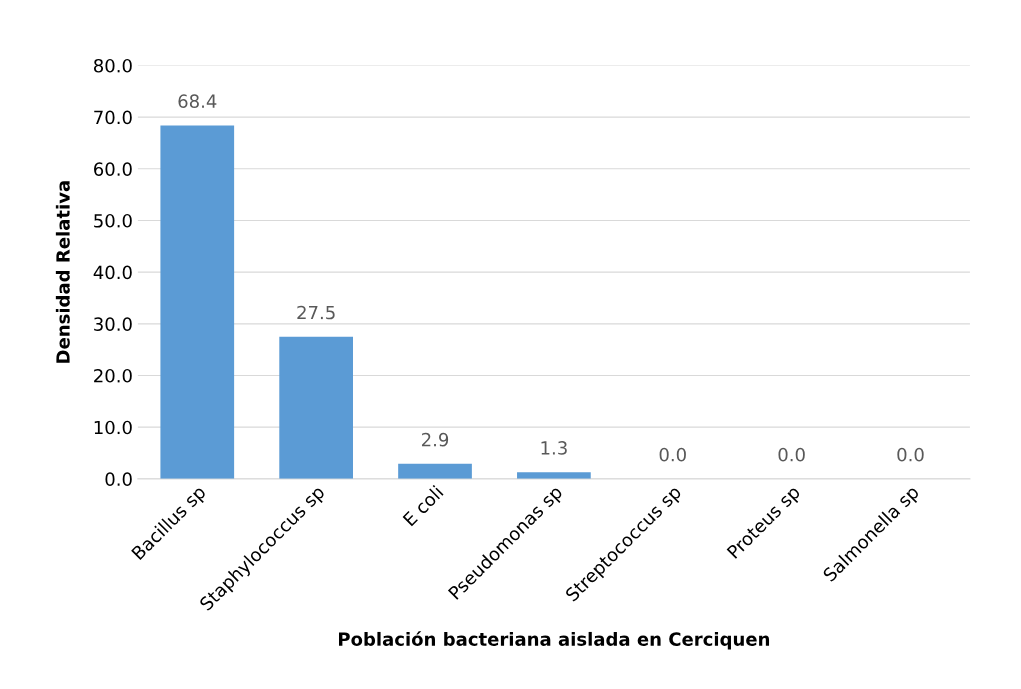  I want to click on data-label: 1.3, so click(554, 448).